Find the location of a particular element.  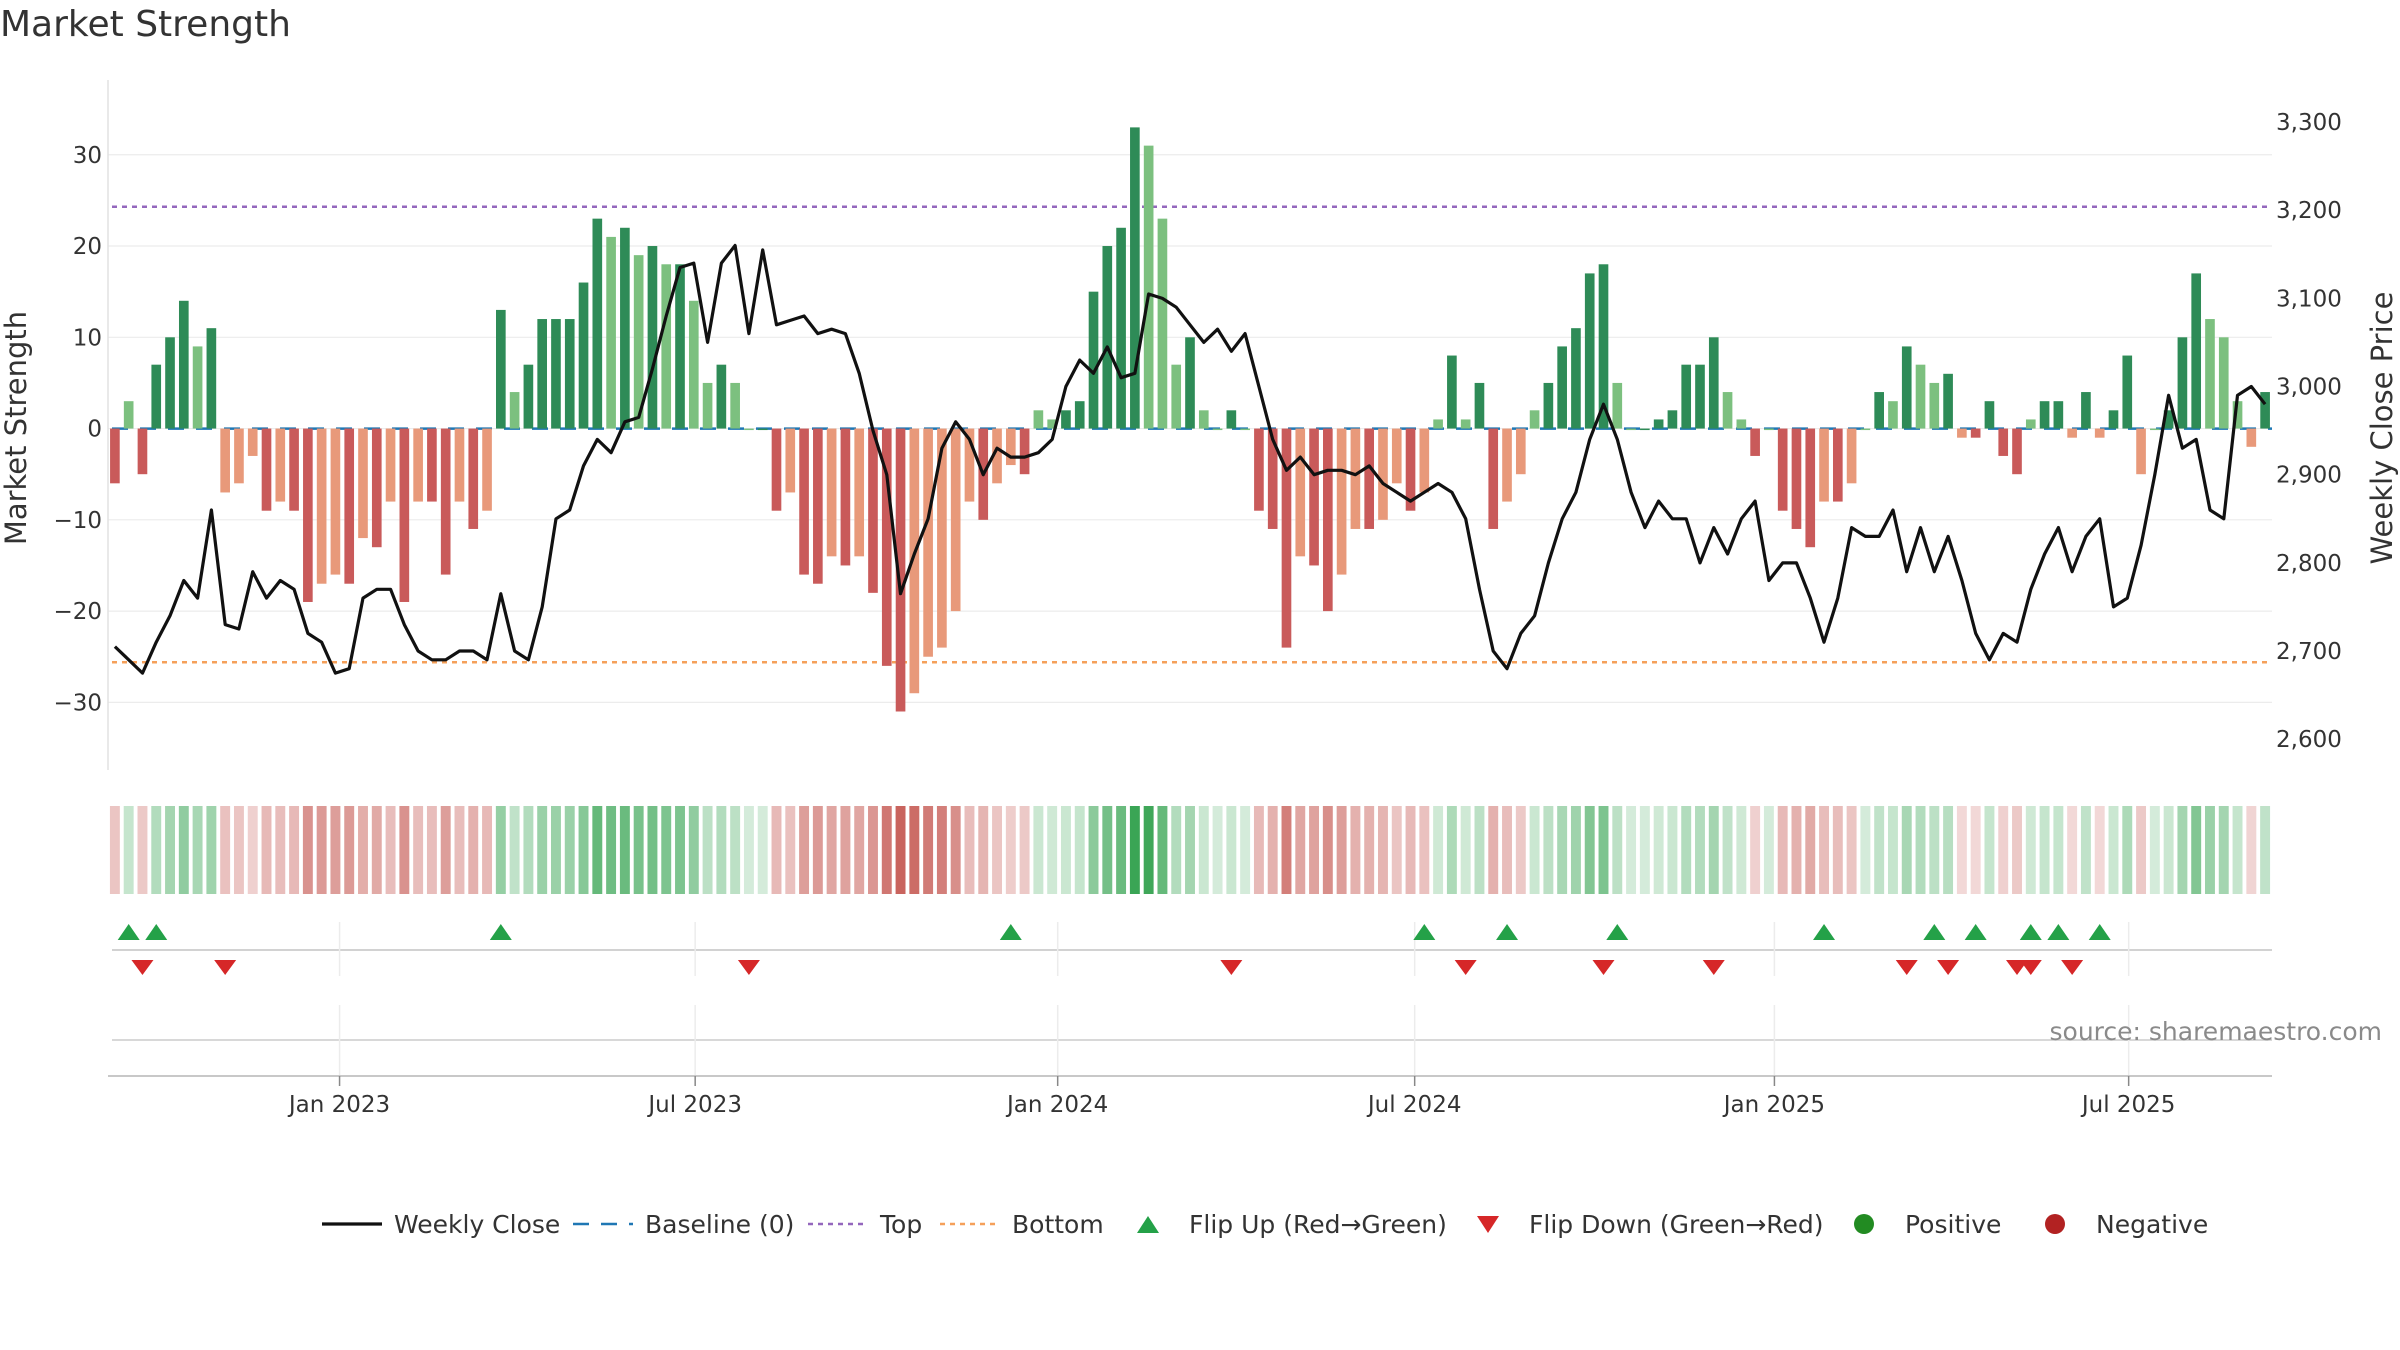

legend-item-negative: Negative is located at coordinates (2126, 1224).